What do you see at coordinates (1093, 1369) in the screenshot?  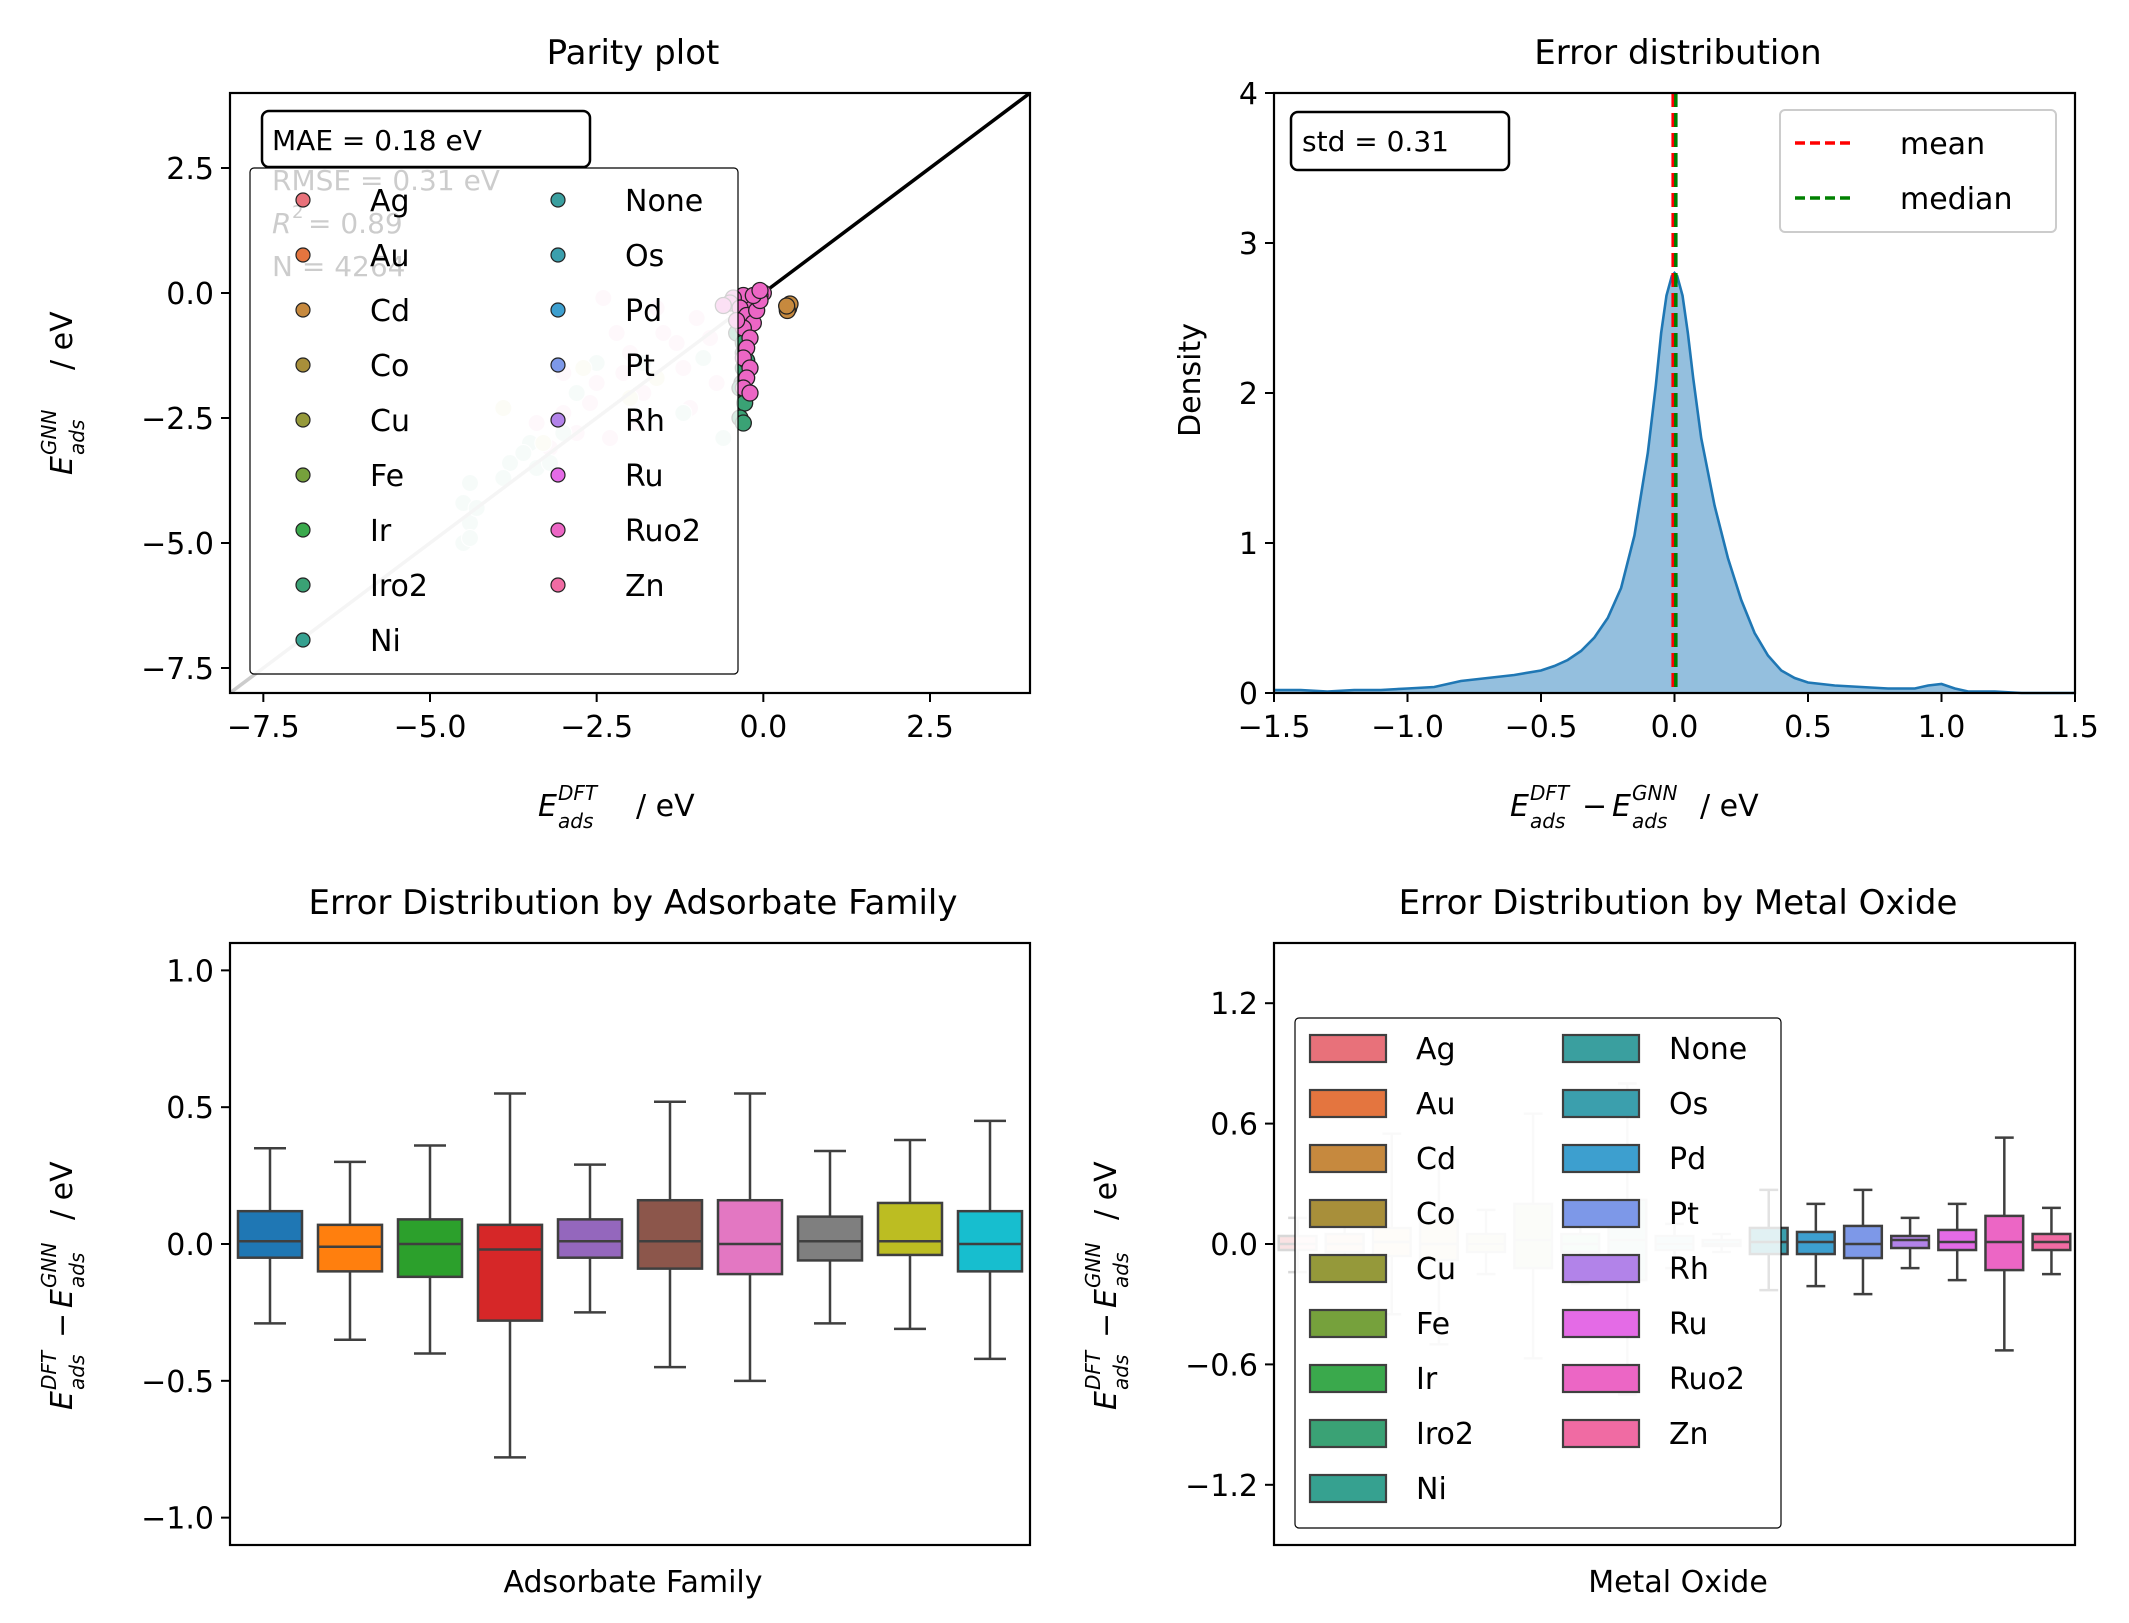 I see `oxide-ylabel-dft: DFT` at bounding box center [1093, 1369].